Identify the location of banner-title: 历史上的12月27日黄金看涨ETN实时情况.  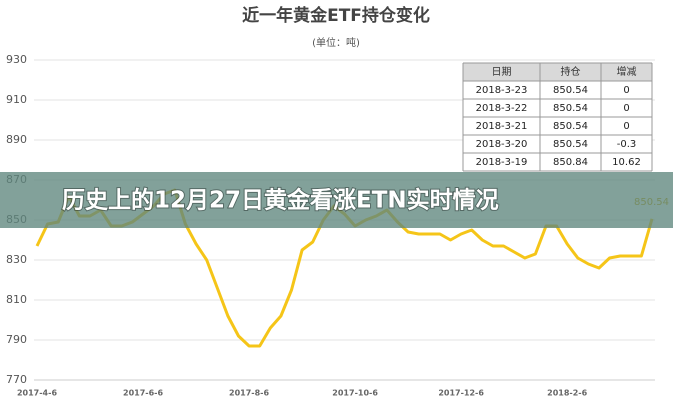
(280, 200).